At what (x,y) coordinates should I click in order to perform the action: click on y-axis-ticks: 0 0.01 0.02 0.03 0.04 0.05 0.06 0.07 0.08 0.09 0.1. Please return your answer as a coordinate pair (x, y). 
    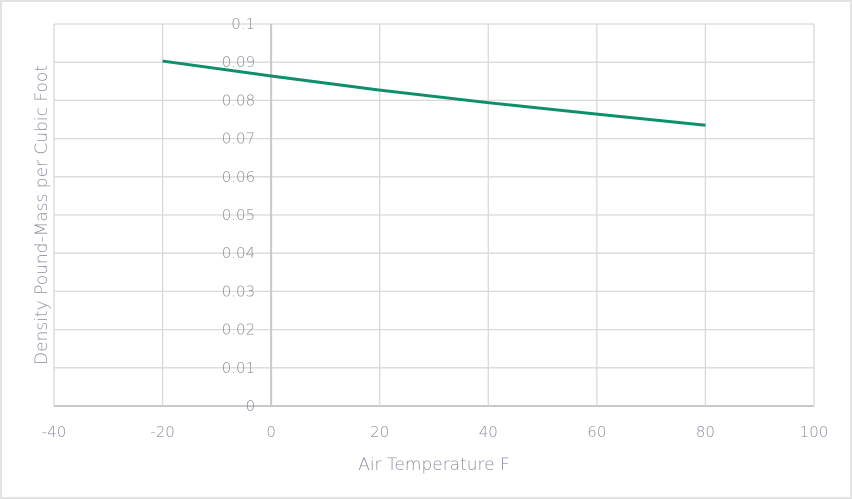
    Looking at the image, I should click on (238, 215).